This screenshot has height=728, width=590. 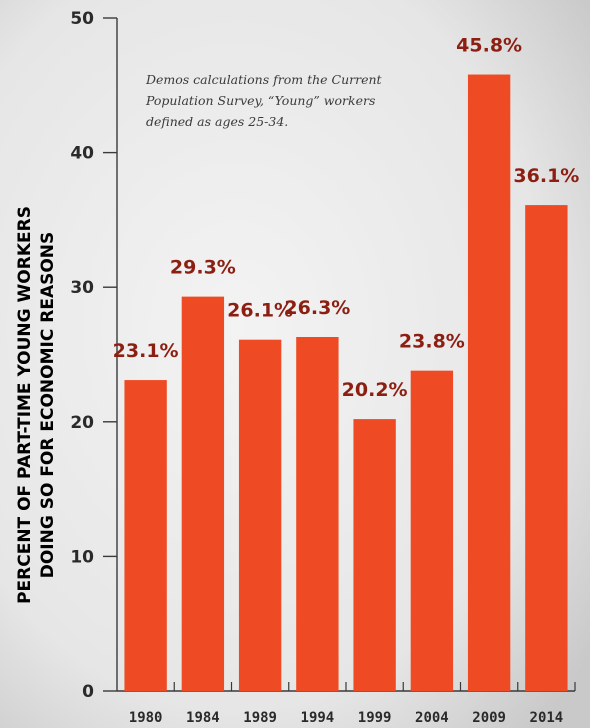 What do you see at coordinates (48, 405) in the screenshot?
I see `y-axis-label-line-2: DOING SO FOR ECONOMIC REASONS` at bounding box center [48, 405].